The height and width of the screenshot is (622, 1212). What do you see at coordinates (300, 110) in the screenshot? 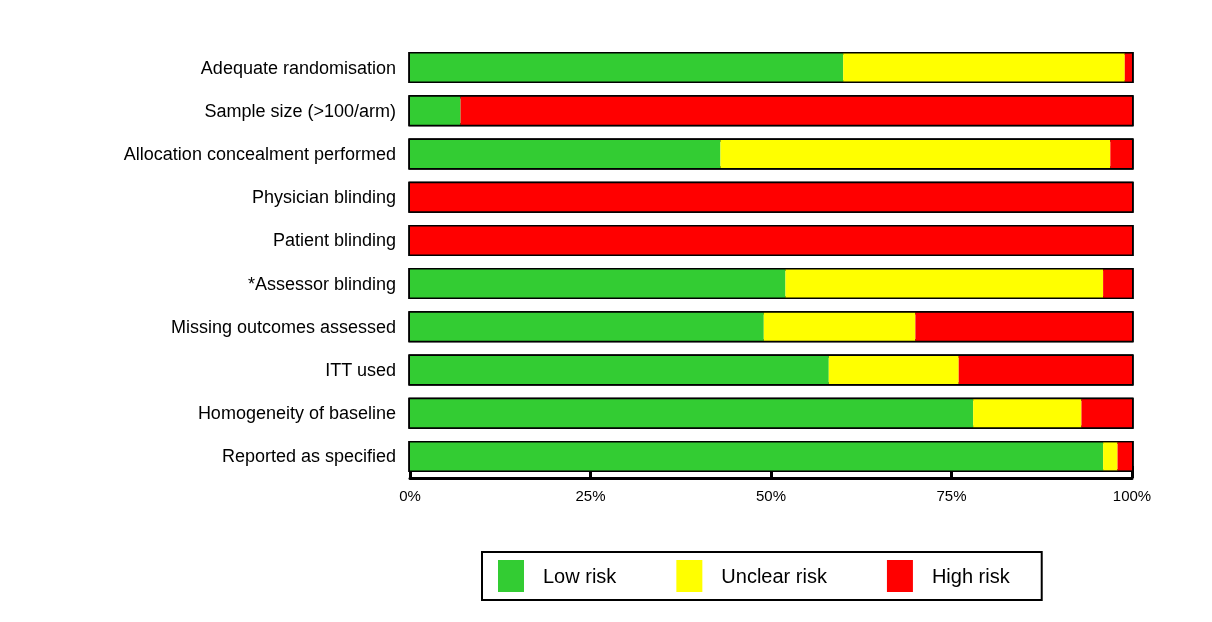
I see `y-tick-label: Sample size (>100/arm)` at bounding box center [300, 110].